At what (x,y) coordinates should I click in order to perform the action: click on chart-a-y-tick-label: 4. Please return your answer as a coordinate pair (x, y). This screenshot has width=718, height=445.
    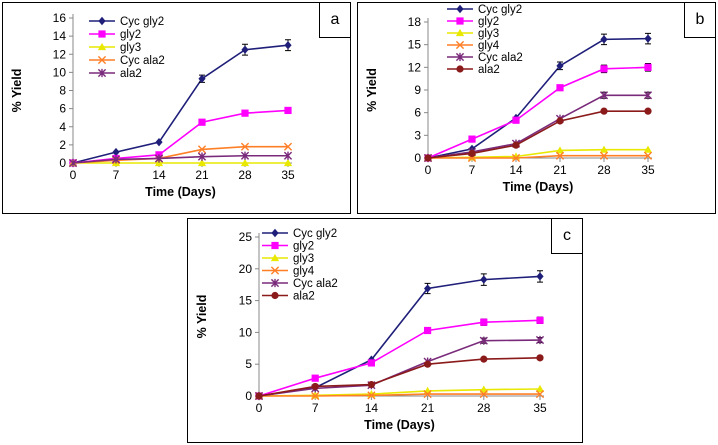
    Looking at the image, I should click on (62, 127).